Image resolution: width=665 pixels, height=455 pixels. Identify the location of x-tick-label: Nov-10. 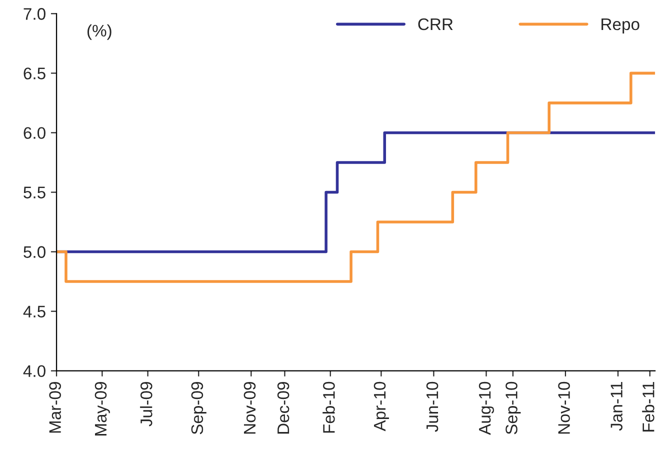
(564, 408).